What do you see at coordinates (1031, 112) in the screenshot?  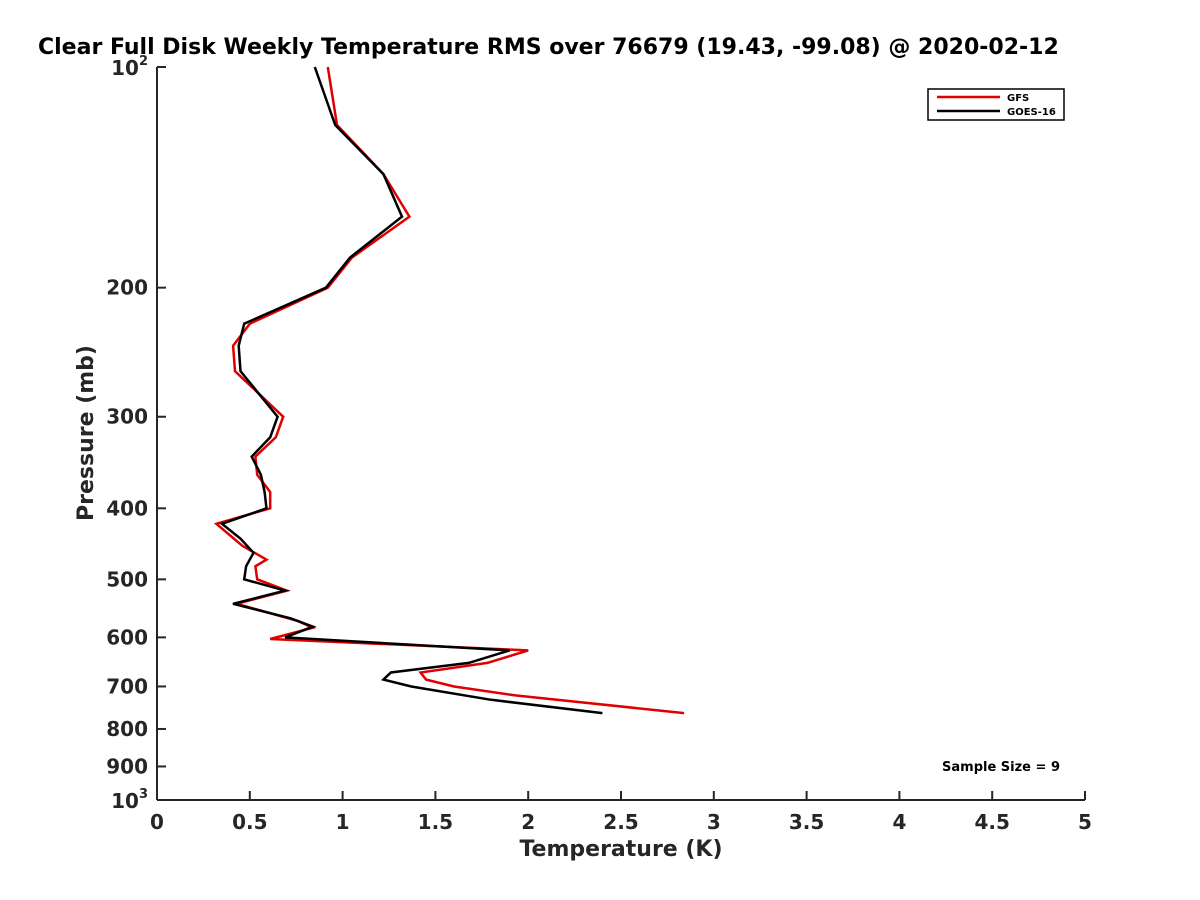 I see `legend-label: GOES-16` at bounding box center [1031, 112].